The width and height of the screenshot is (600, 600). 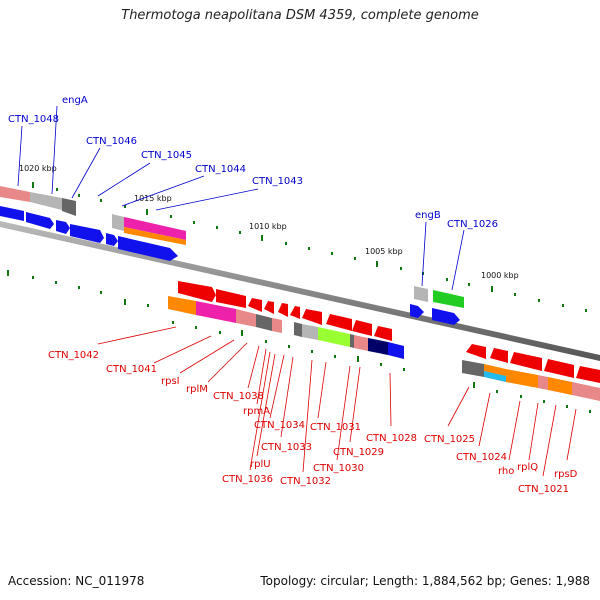 I want to click on gene-label: CTN_1026, so click(x=472, y=224).